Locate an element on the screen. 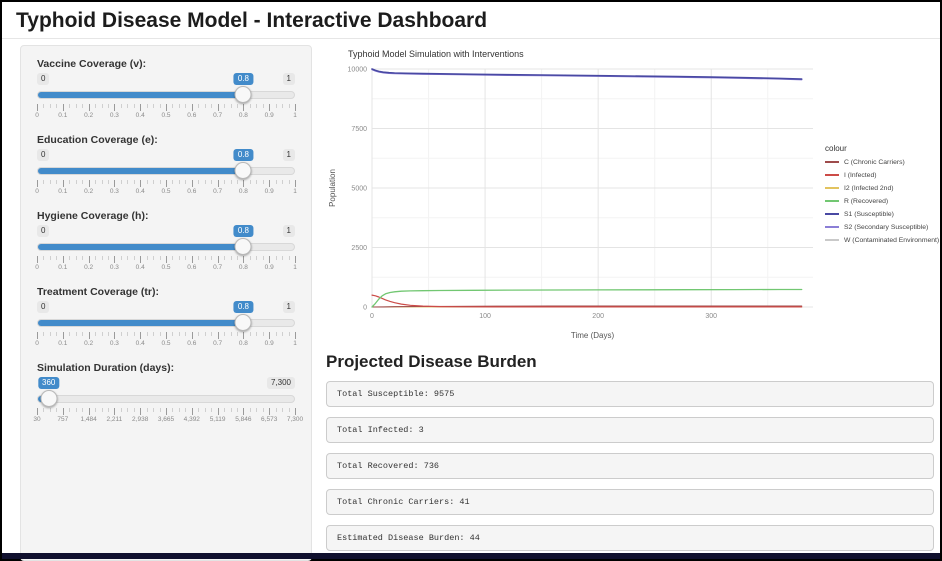  output-box: Total Chronic Carriers: 41 is located at coordinates (630, 502).